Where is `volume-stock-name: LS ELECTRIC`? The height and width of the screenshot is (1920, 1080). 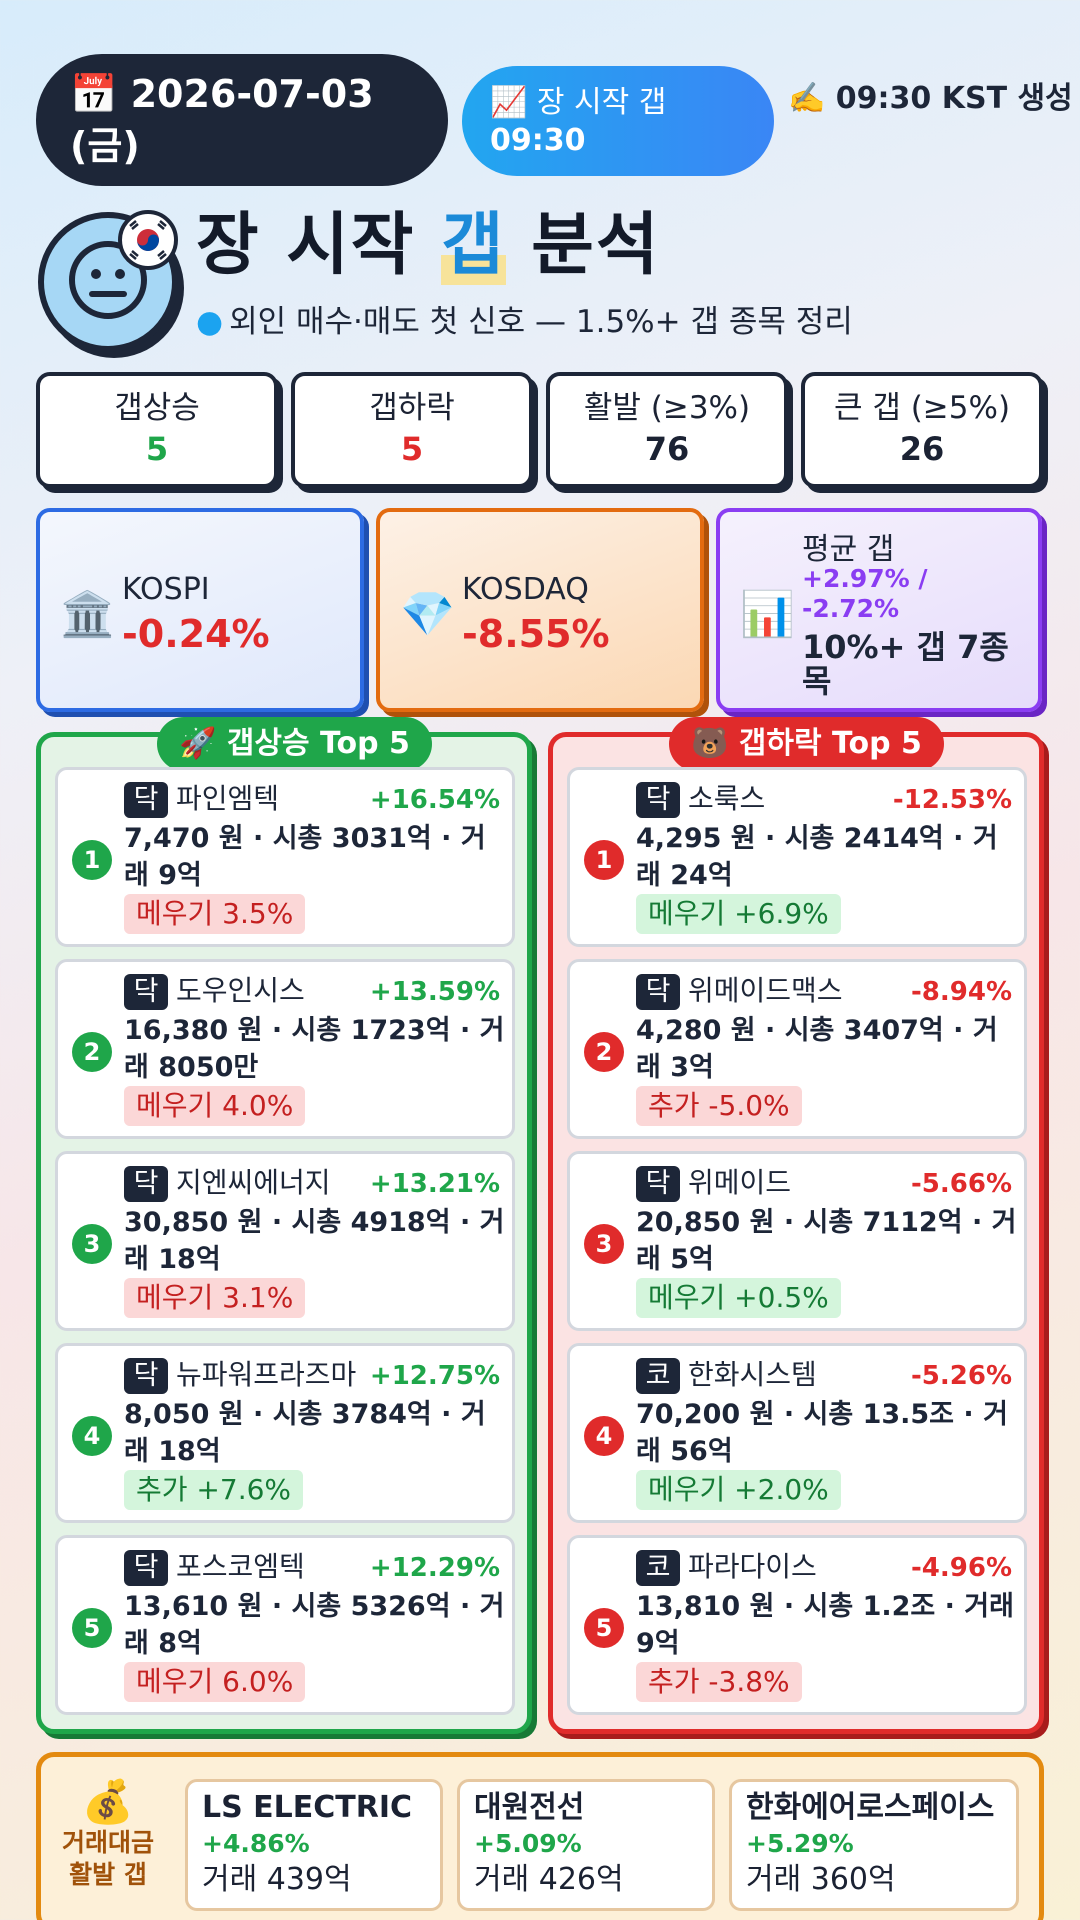 volume-stock-name: LS ELECTRIC is located at coordinates (307, 1807).